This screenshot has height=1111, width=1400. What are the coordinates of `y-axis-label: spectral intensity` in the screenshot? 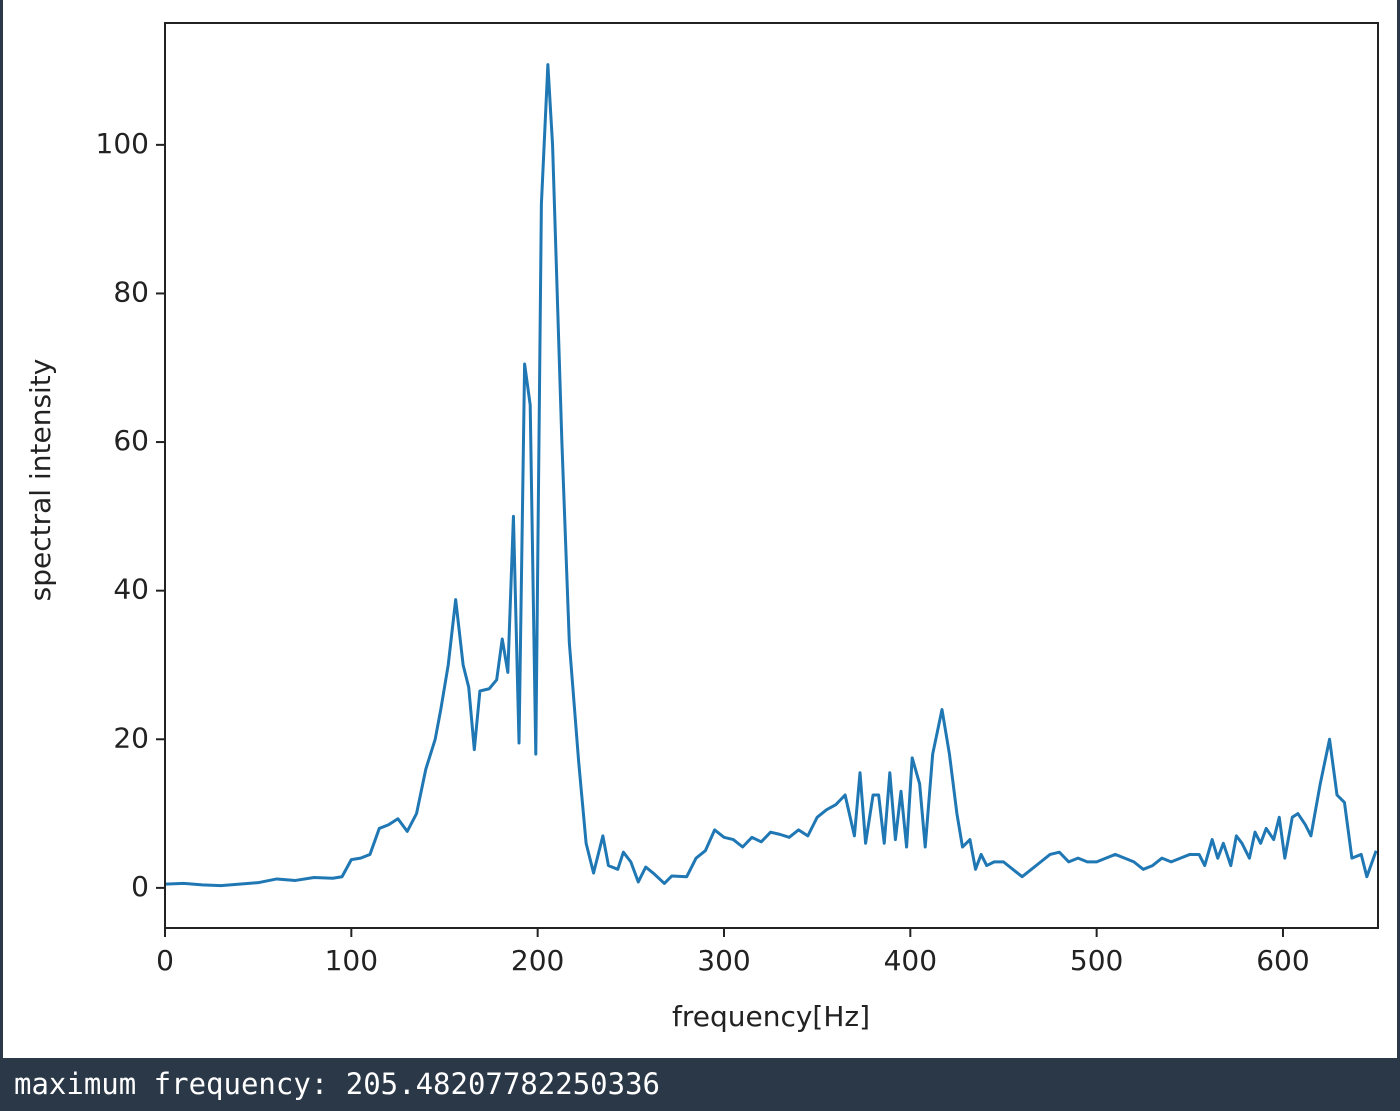 It's located at (40, 480).